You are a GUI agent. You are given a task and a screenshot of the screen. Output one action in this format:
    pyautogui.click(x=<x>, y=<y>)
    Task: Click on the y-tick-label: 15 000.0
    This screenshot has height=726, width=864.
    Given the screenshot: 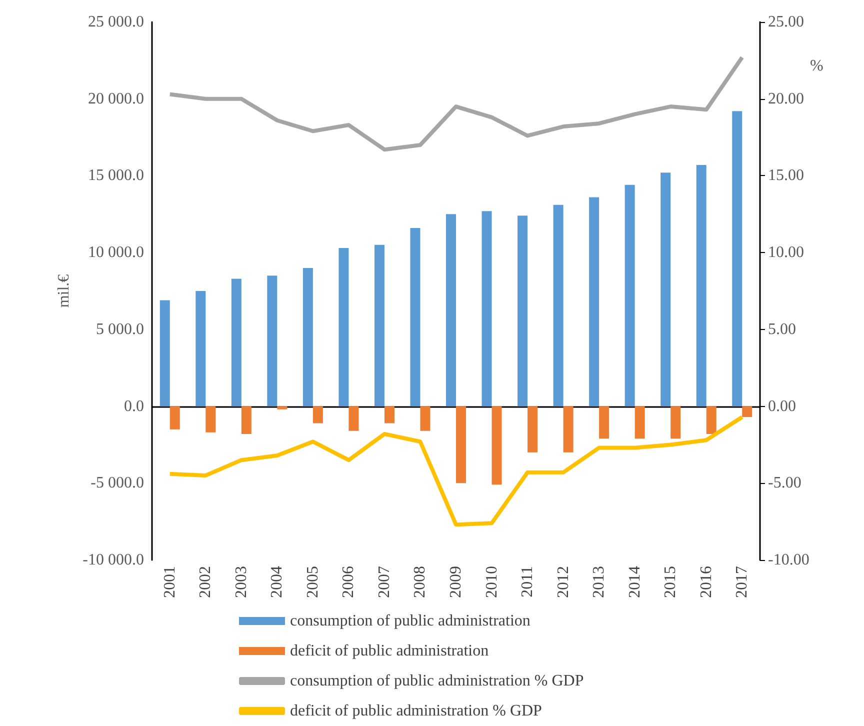 What is the action you would take?
    pyautogui.click(x=116, y=175)
    